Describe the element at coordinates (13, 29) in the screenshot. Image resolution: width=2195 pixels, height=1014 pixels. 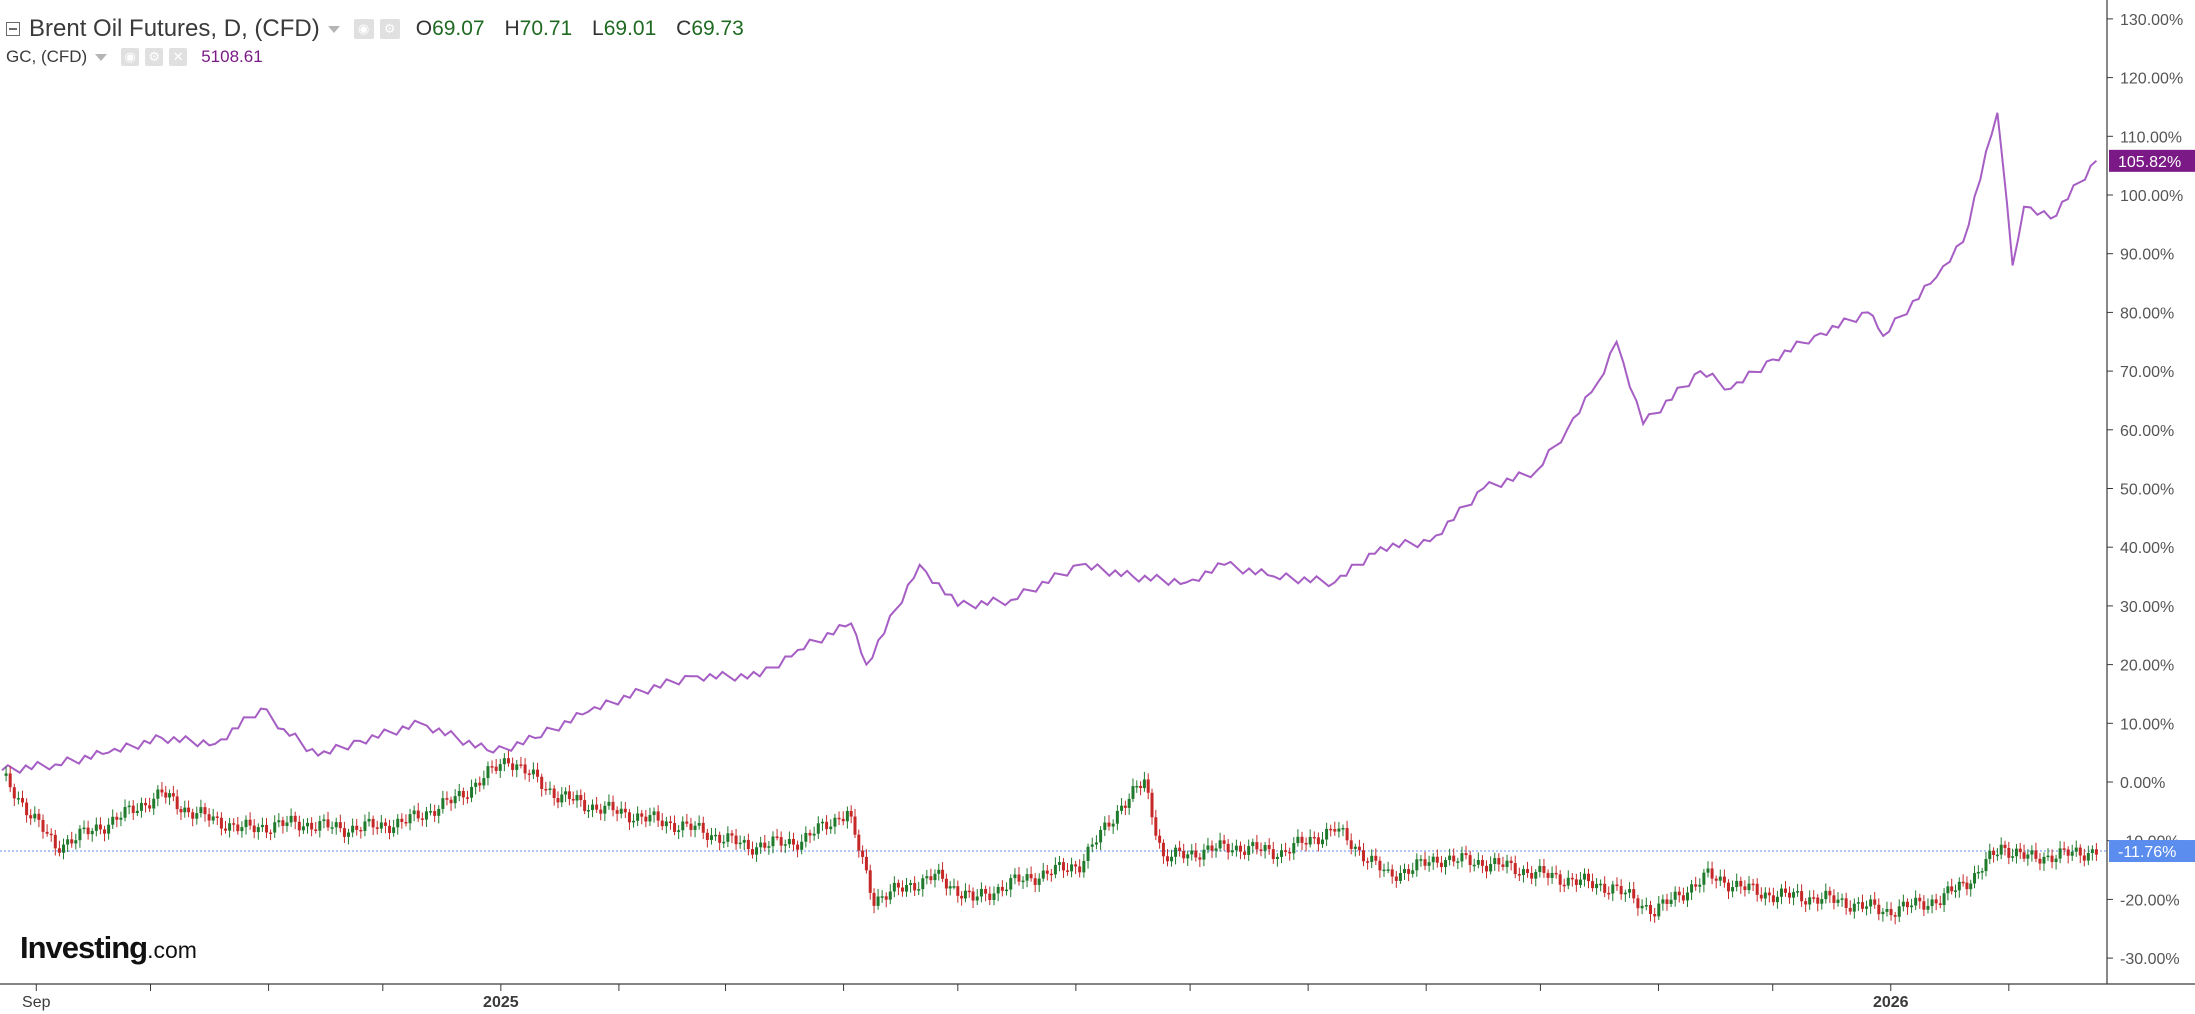
I see `collapse-legend-icon` at that location.